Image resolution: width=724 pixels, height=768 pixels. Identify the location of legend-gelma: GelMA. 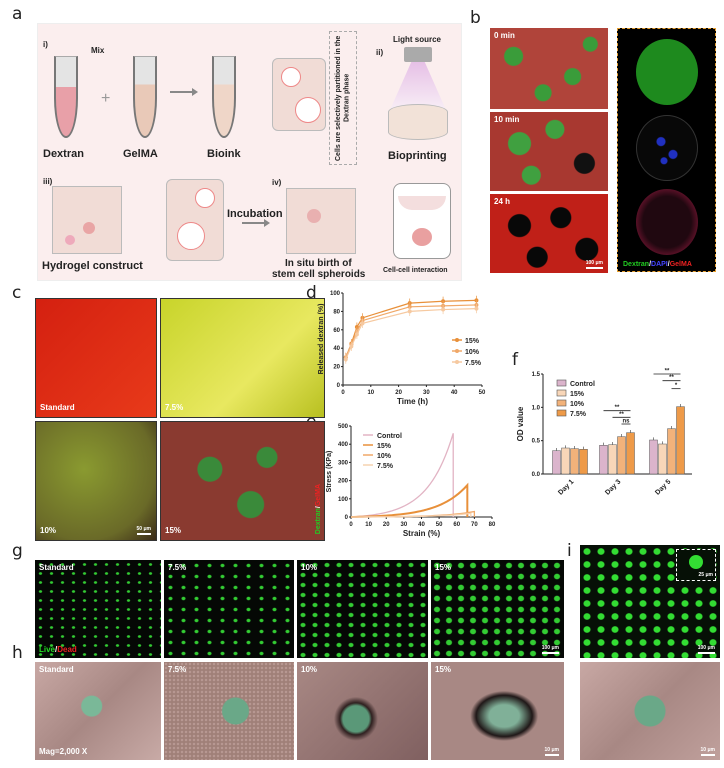
(680, 264).